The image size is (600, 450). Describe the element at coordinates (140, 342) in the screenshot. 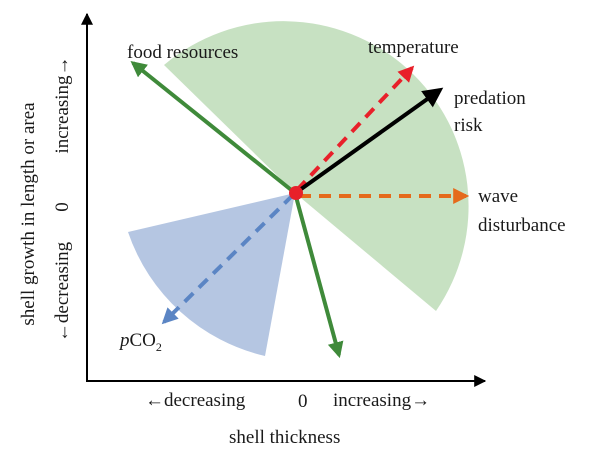

I see `pco2-label: pCO2` at that location.